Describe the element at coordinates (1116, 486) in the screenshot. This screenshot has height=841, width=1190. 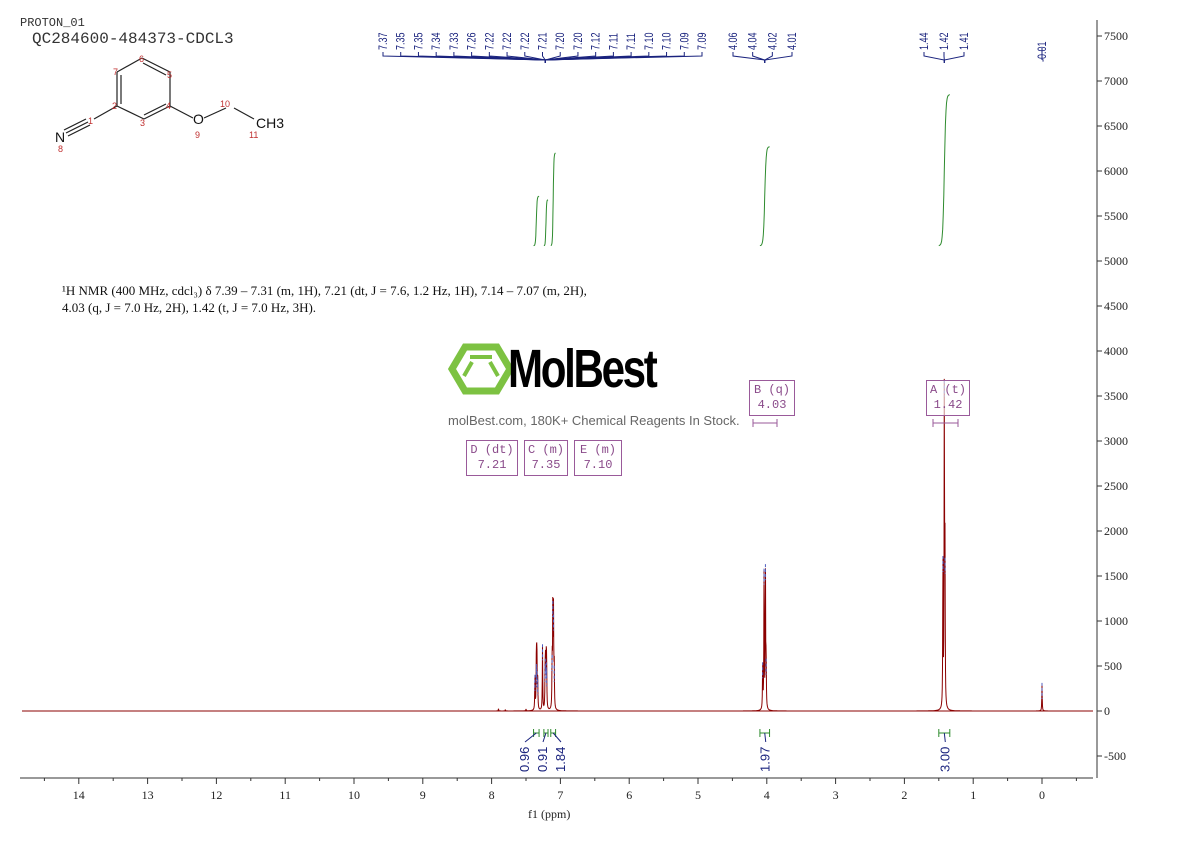
I see `y-tick-label: 2500` at that location.